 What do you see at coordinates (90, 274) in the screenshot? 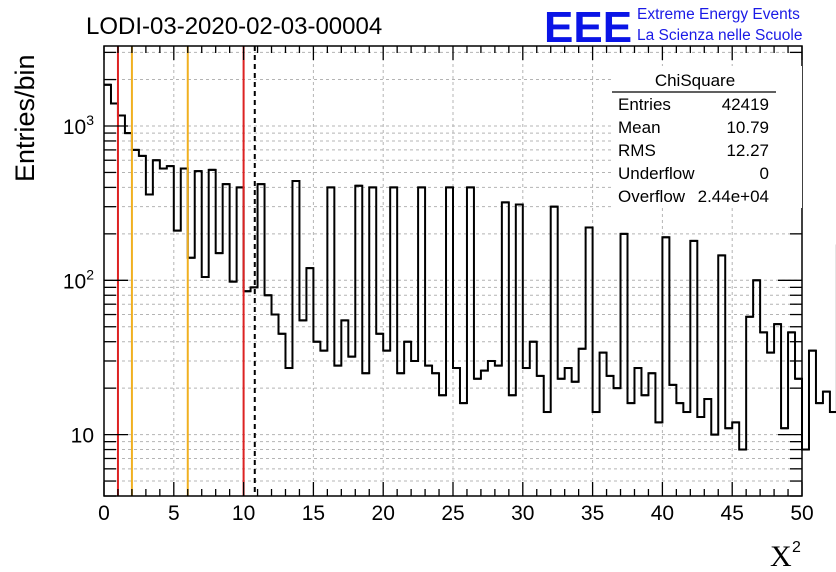
I see `y-tick-label-exponent: 2` at bounding box center [90, 274].